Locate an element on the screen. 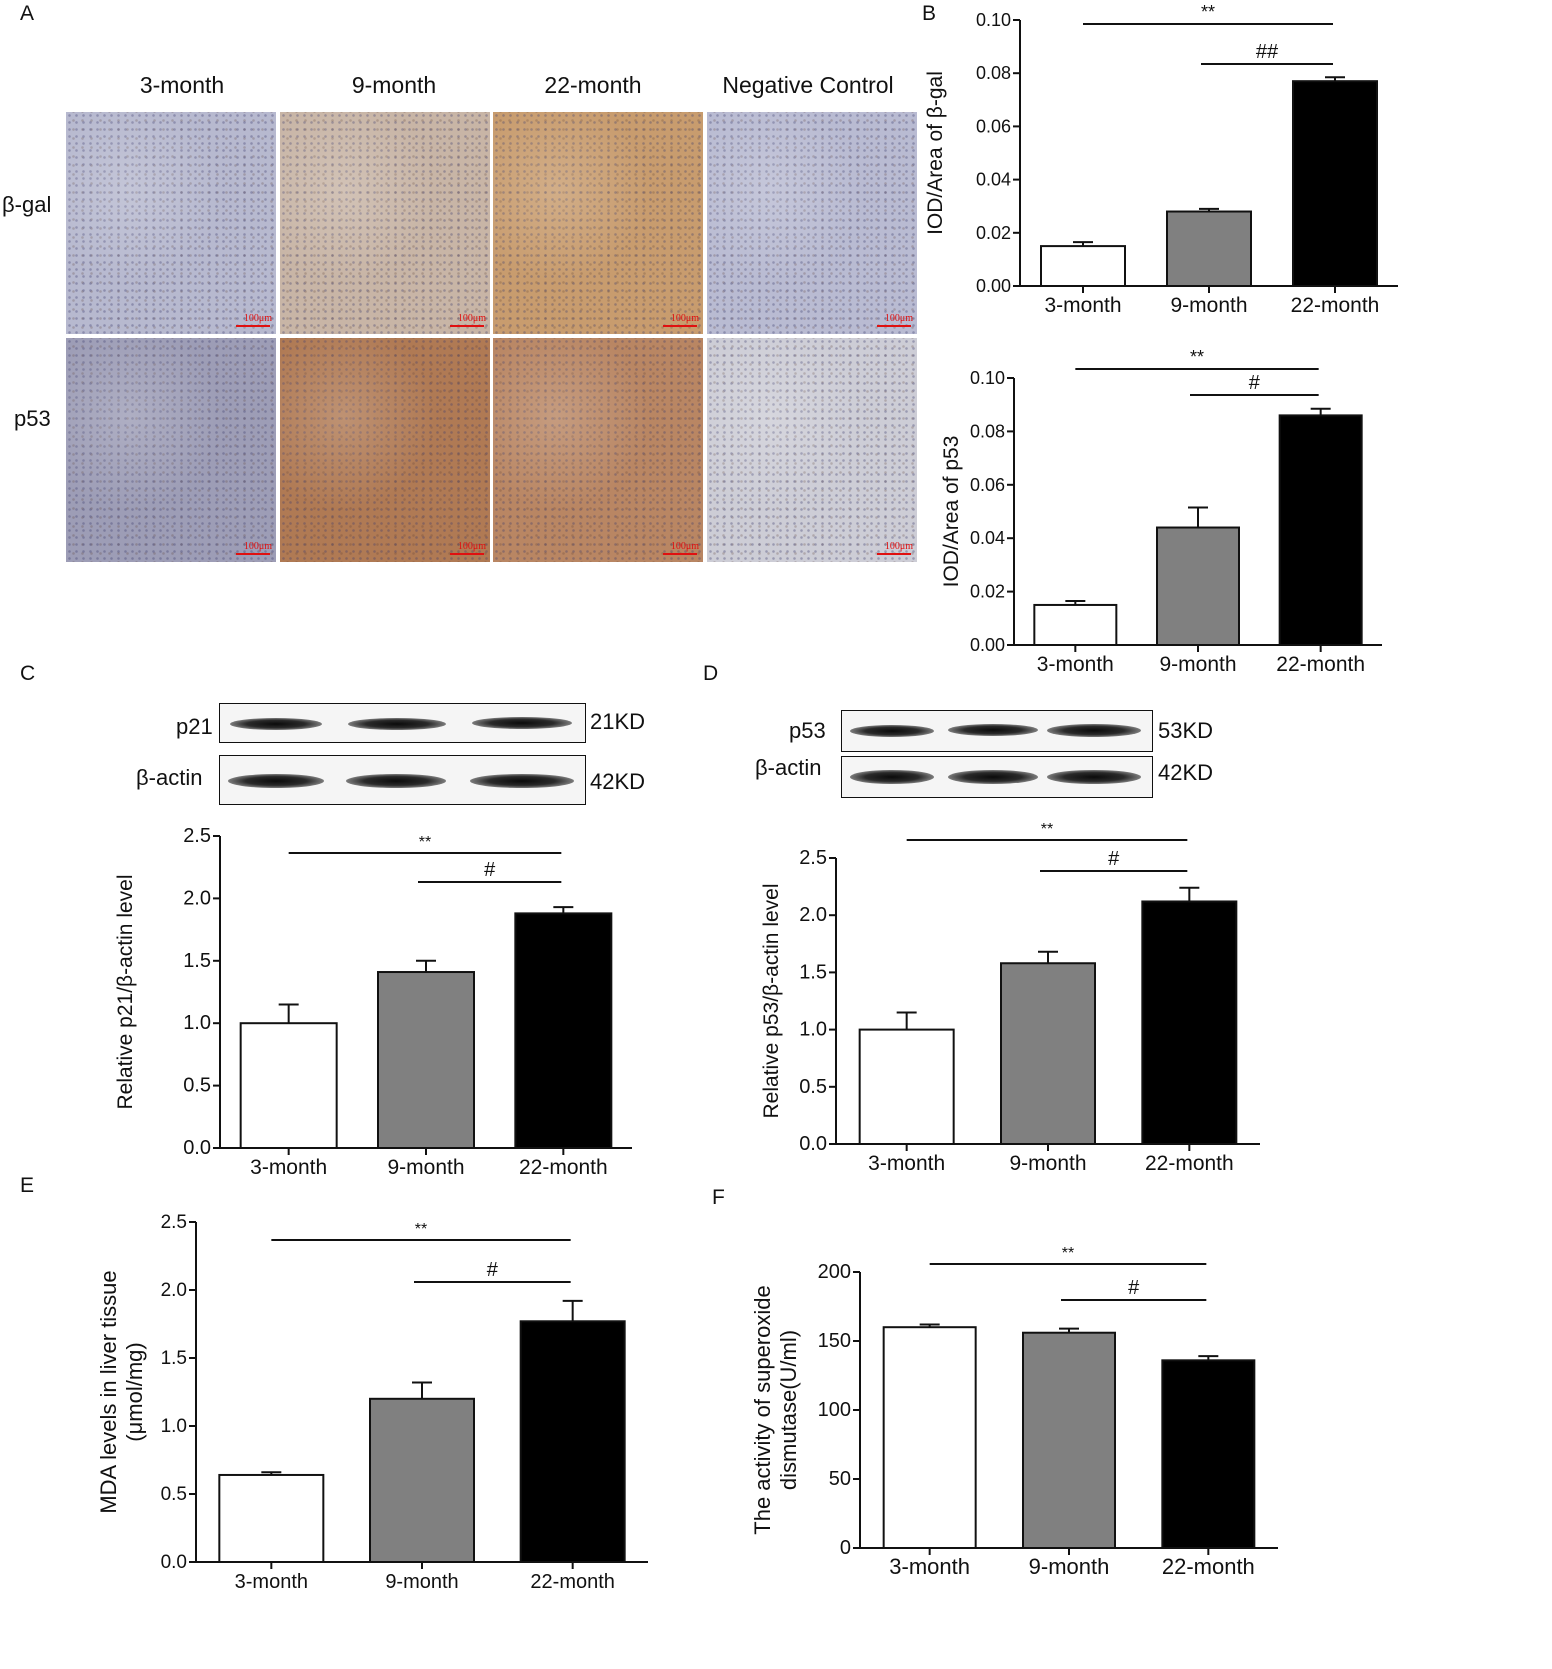 This screenshot has height=1669, width=1552. column-label-22-month: 22-month is located at coordinates (593, 85).